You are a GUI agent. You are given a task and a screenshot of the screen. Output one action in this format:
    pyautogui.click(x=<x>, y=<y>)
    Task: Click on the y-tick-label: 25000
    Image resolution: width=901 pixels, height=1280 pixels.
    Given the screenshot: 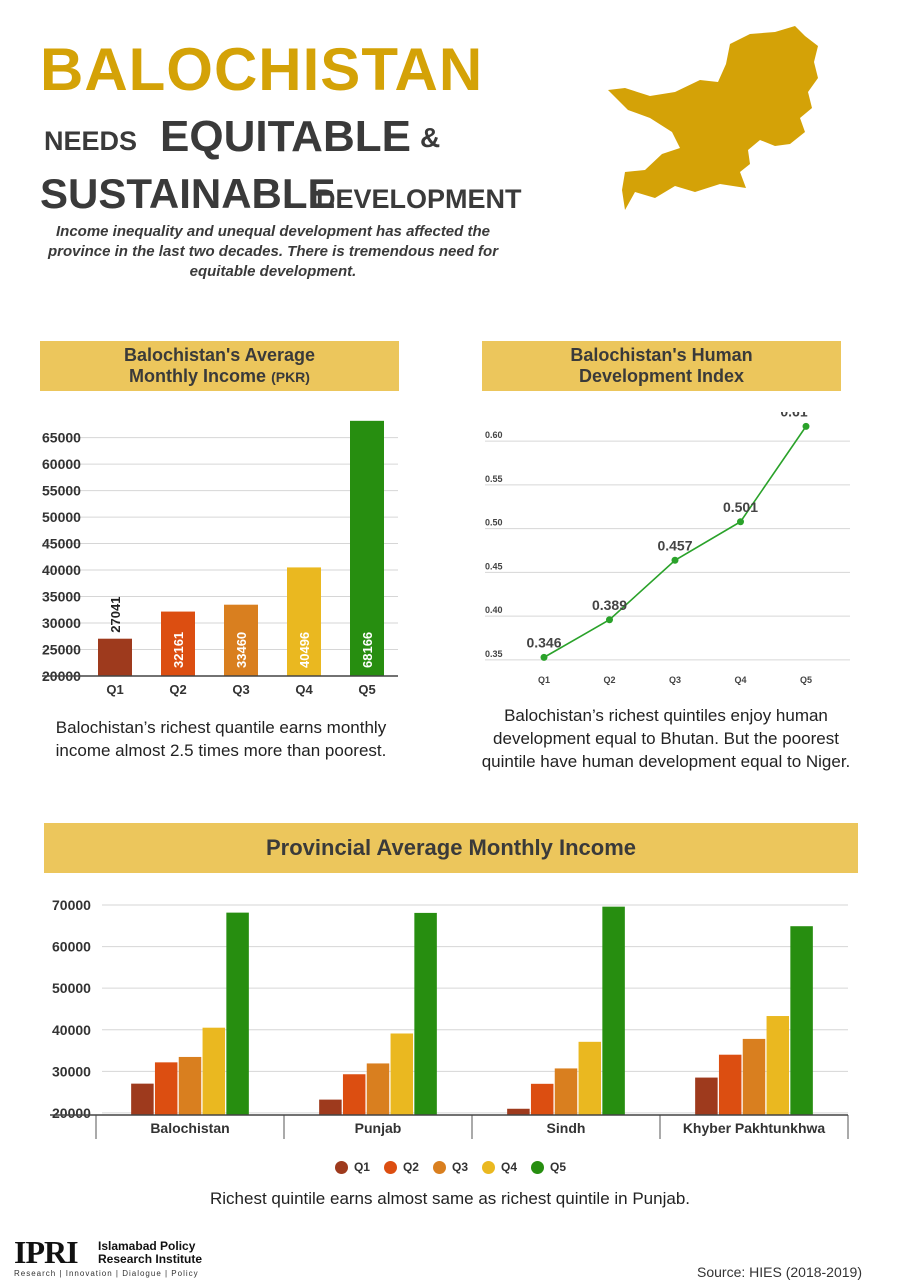 What is the action you would take?
    pyautogui.click(x=61, y=650)
    